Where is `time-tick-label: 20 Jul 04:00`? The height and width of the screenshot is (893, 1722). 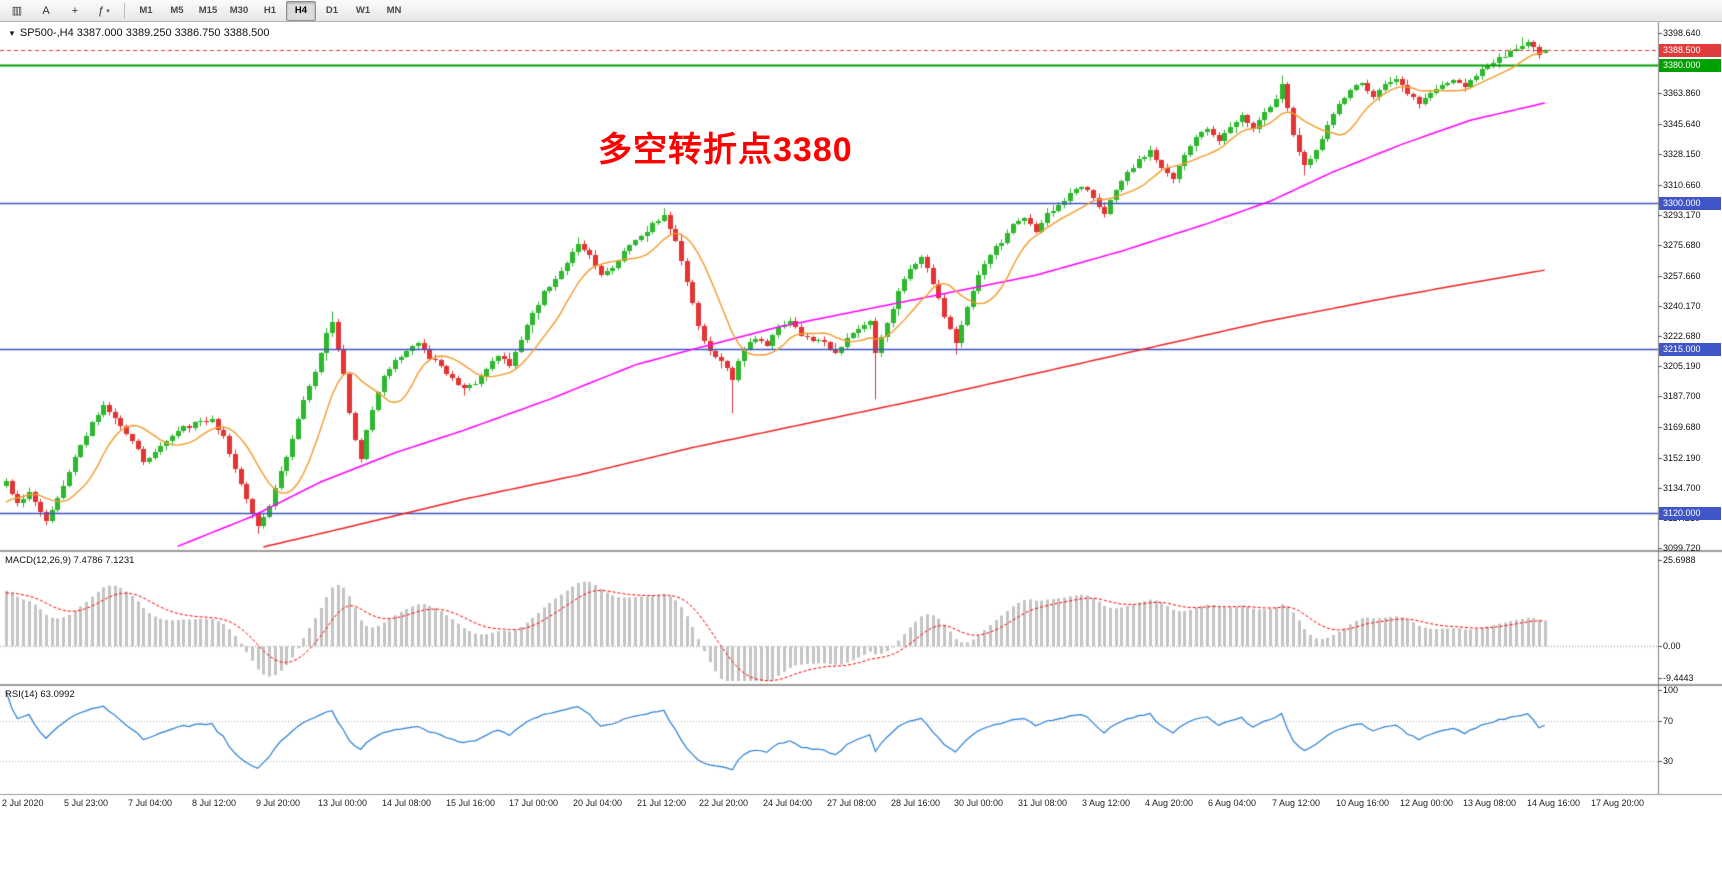 time-tick-label: 20 Jul 04:00 is located at coordinates (598, 803).